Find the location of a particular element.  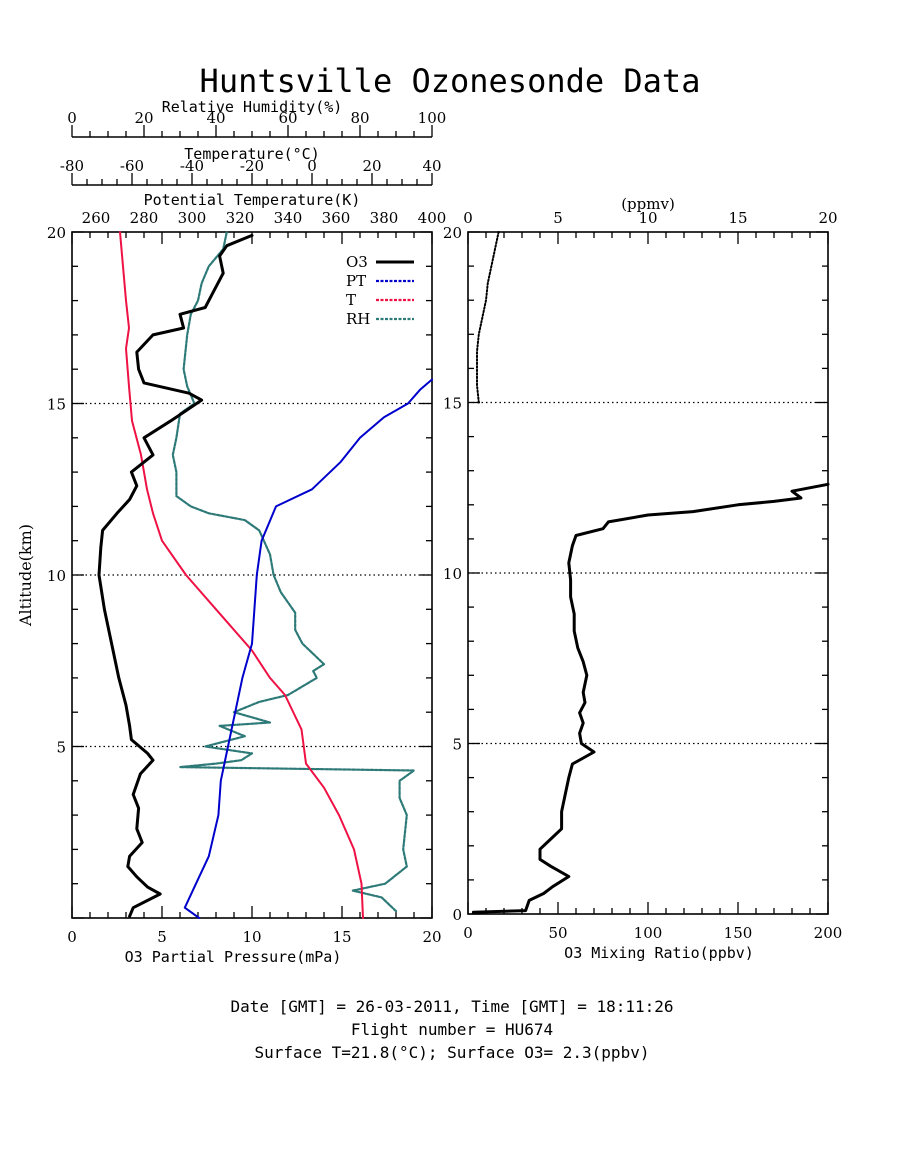

left-pt-top-tick-label: 260 is located at coordinates (96, 218).